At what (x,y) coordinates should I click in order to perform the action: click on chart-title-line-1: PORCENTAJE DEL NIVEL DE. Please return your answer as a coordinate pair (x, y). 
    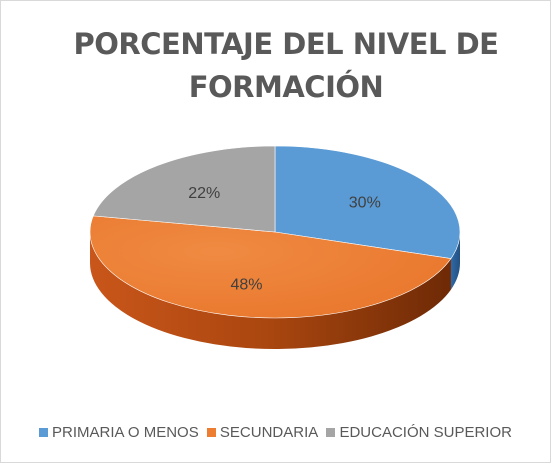
    Looking at the image, I should click on (286, 44).